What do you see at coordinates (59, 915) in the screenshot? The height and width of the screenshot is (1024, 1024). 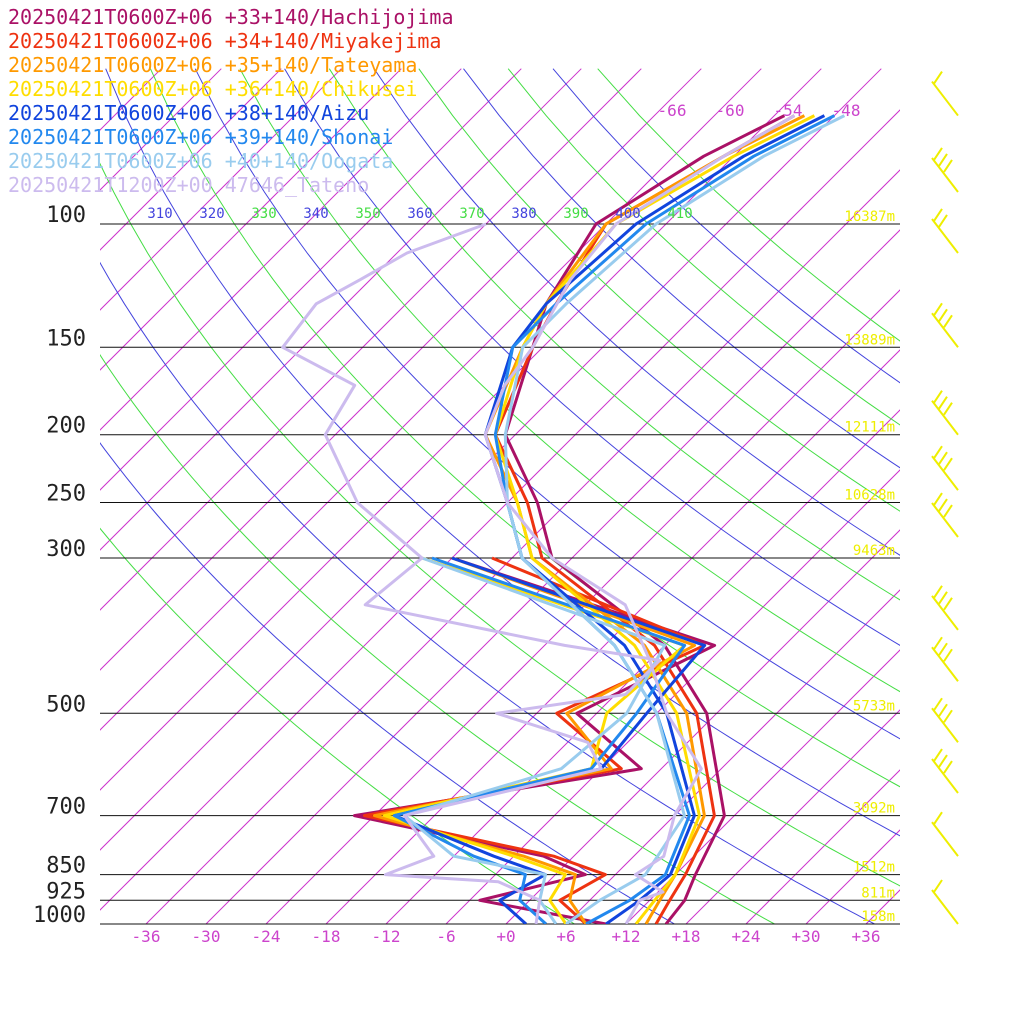 I see `pressure-label: 1000` at bounding box center [59, 915].